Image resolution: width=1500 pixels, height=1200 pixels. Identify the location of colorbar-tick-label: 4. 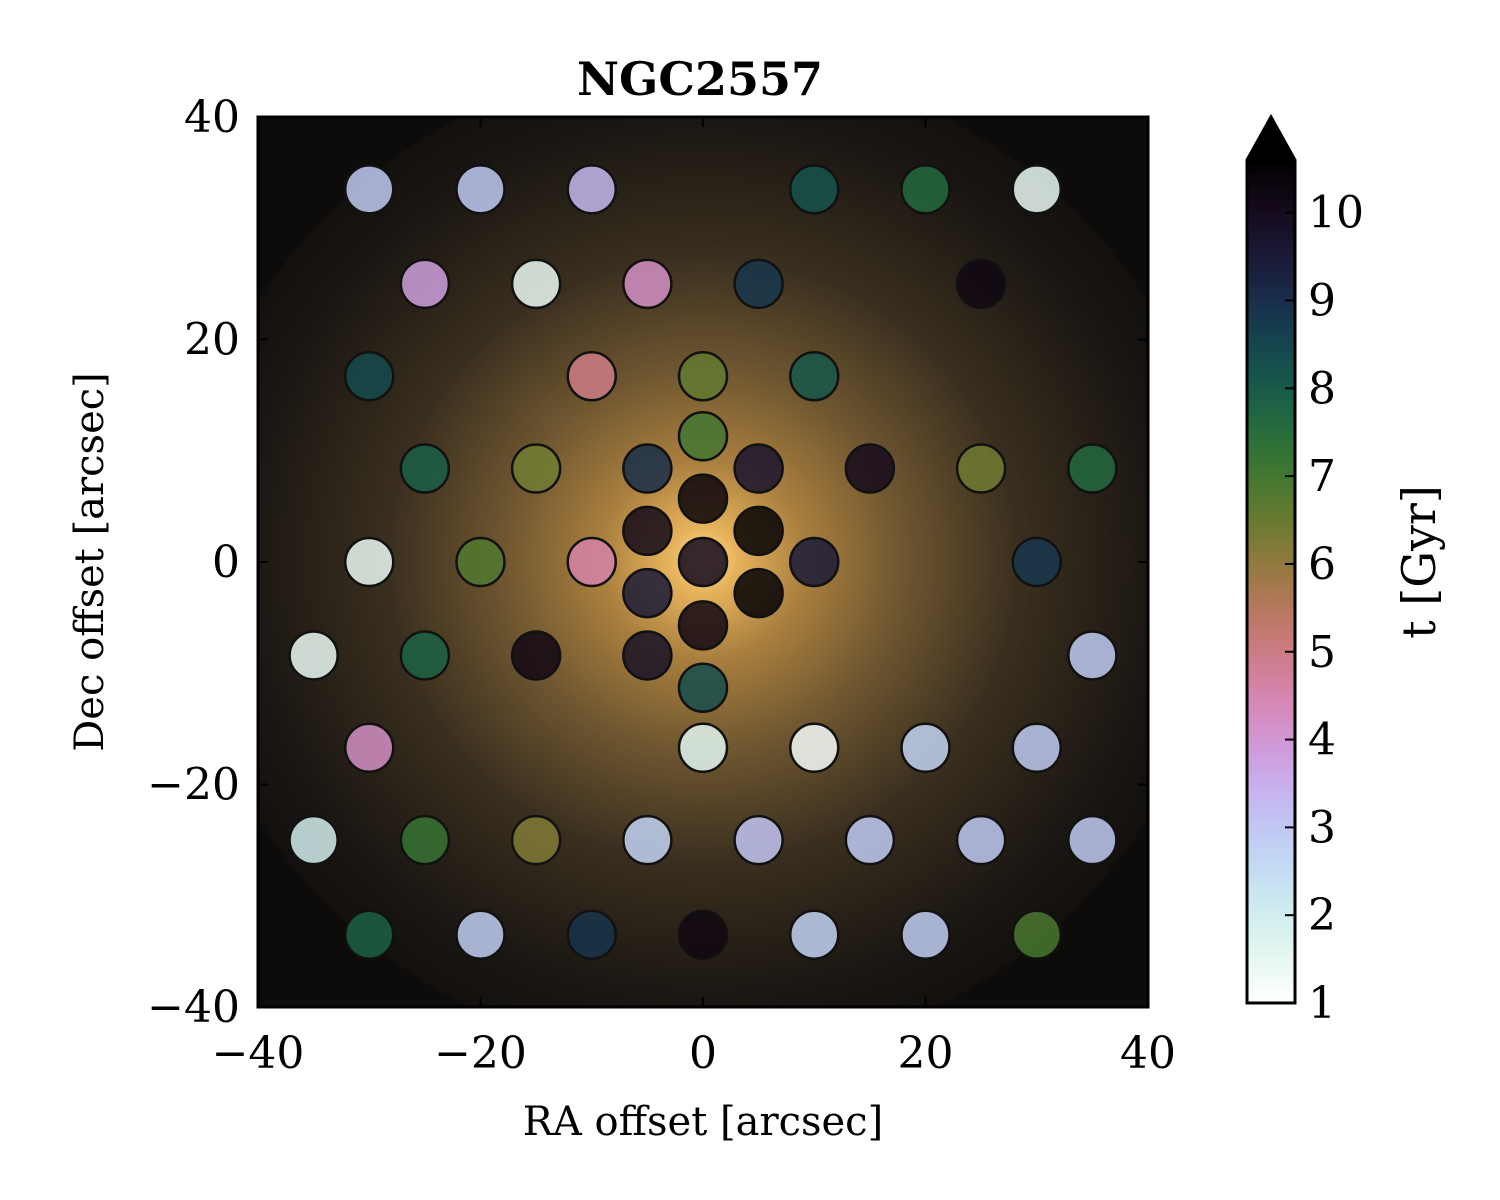
(1322, 740).